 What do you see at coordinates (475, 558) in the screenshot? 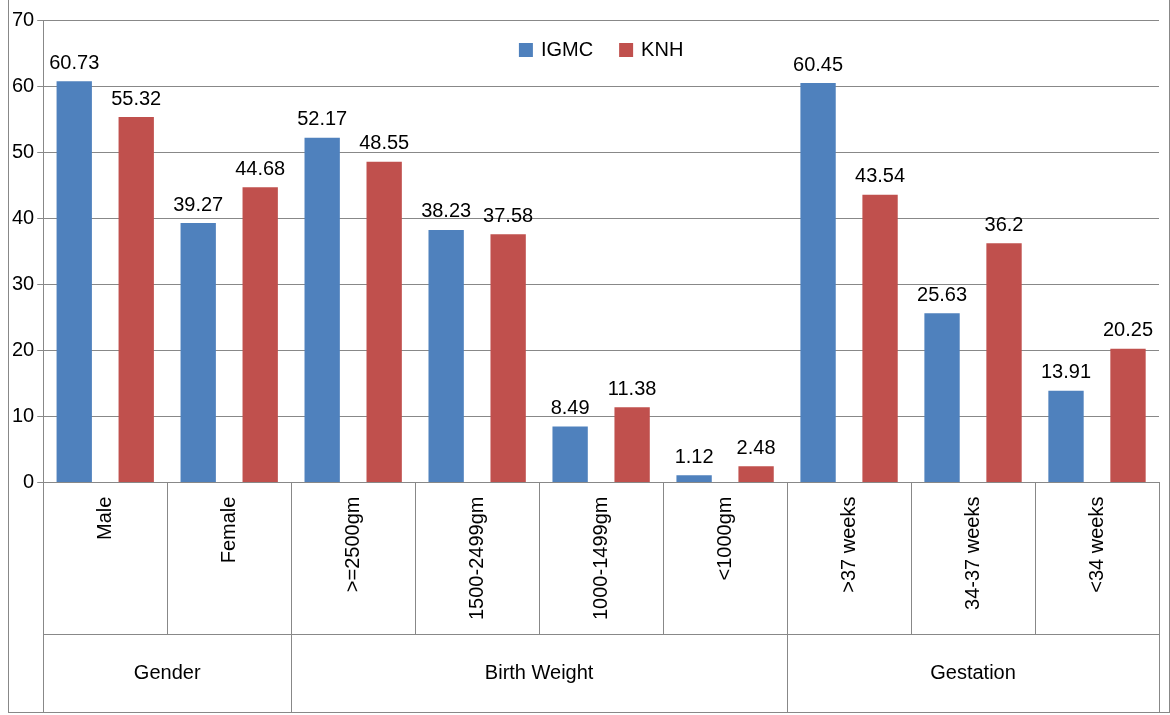
I see `x-tick-label: 1500-2499gm` at bounding box center [475, 558].